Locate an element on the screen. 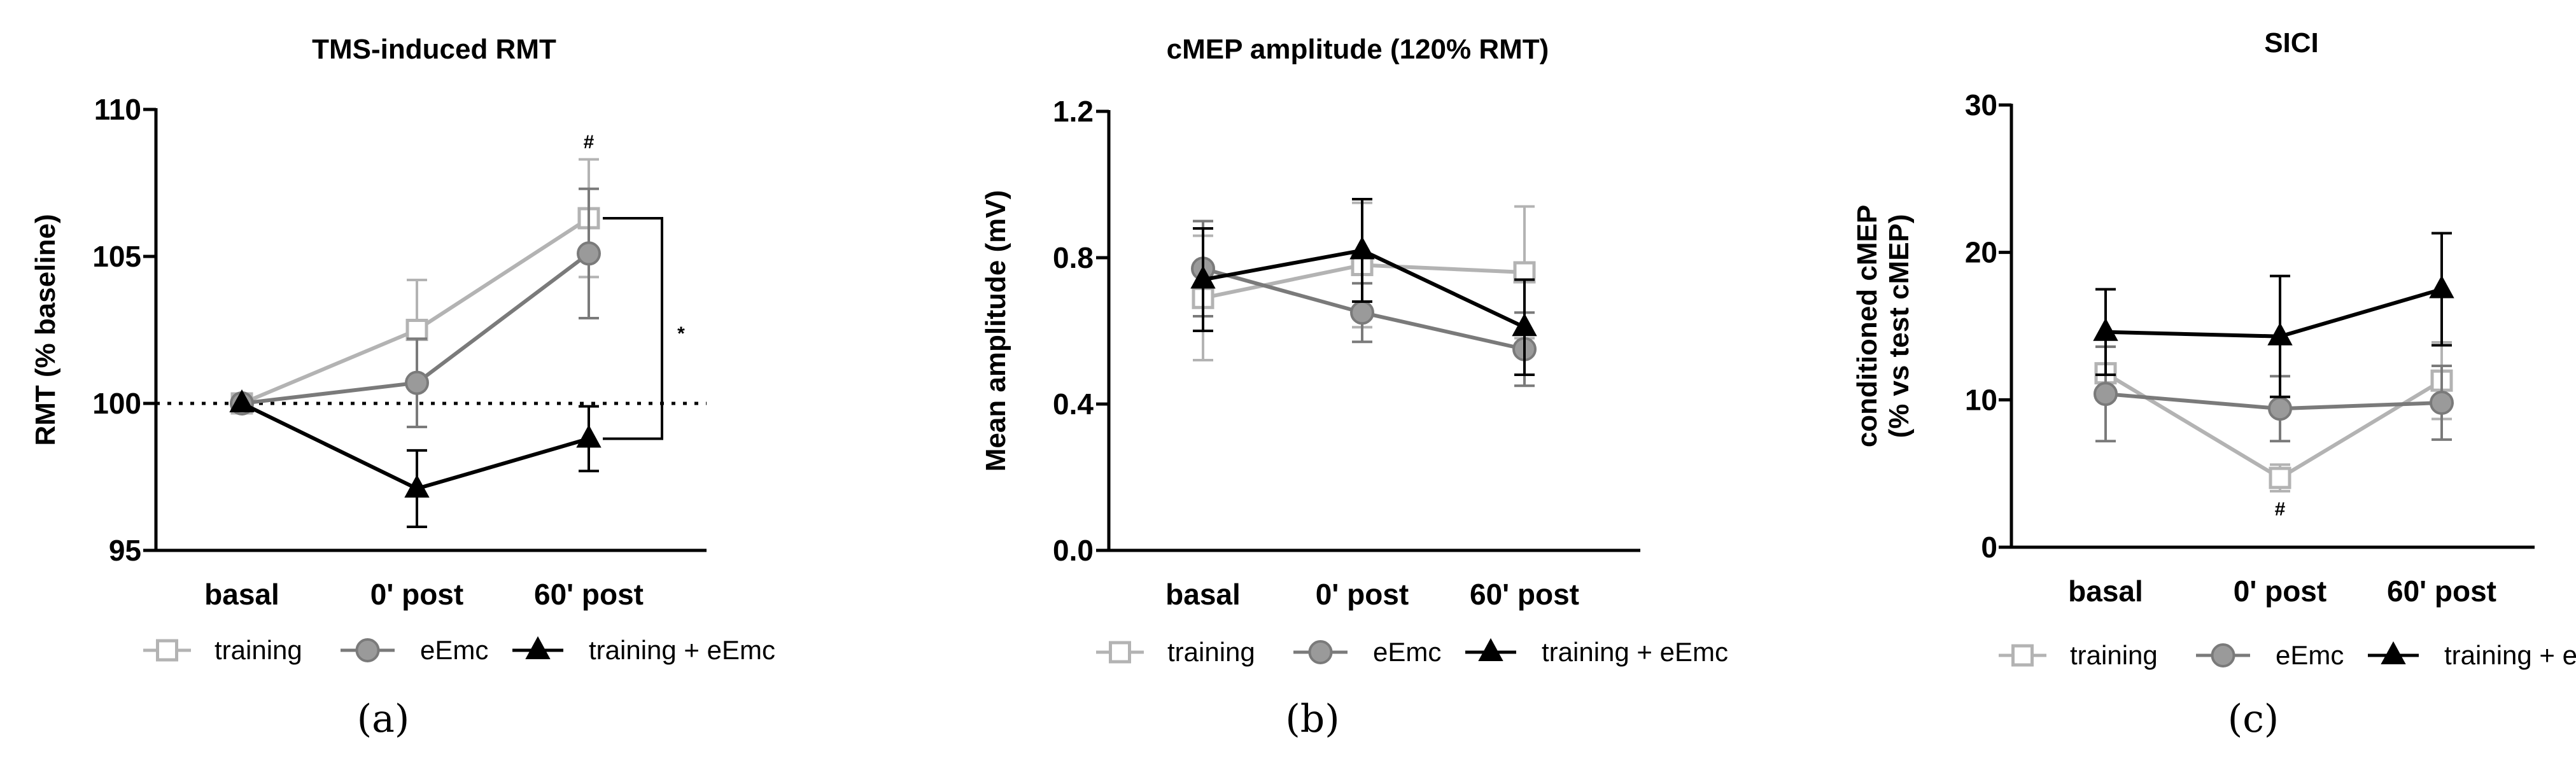  y-axis-label-line: conditioned cMEP is located at coordinates (1868, 326).